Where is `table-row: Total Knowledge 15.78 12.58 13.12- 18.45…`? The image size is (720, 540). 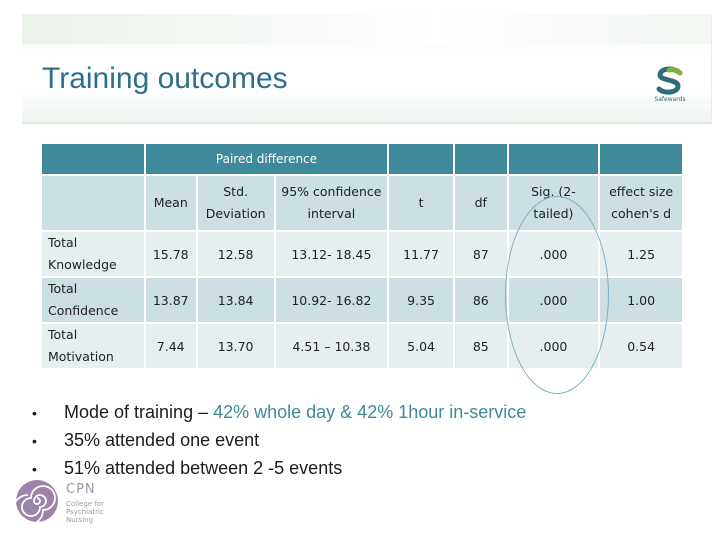
table-row: Total Knowledge 15.78 12.58 13.12- 18.45… is located at coordinates (362, 254).